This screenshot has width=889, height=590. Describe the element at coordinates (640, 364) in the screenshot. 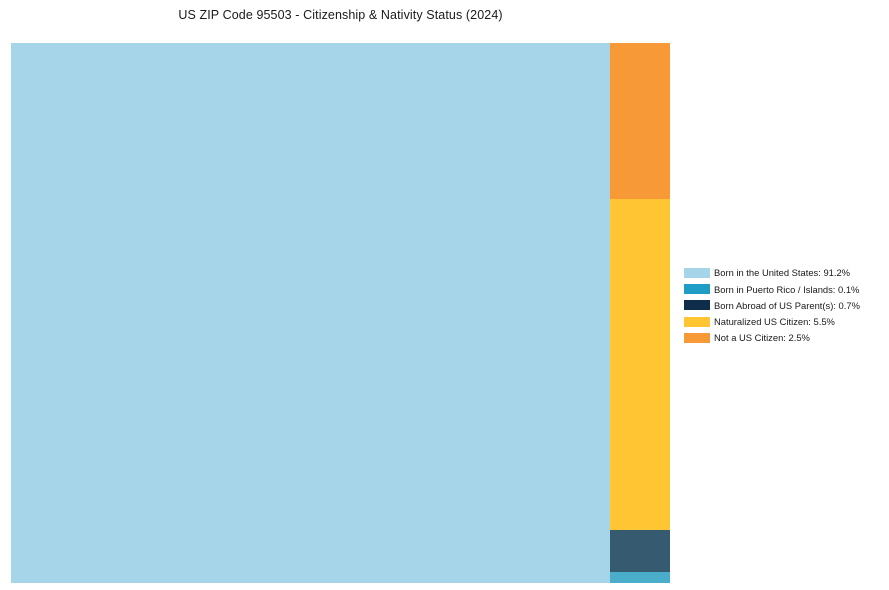

I see `treemap-tile-naturalized-us-citizen` at that location.